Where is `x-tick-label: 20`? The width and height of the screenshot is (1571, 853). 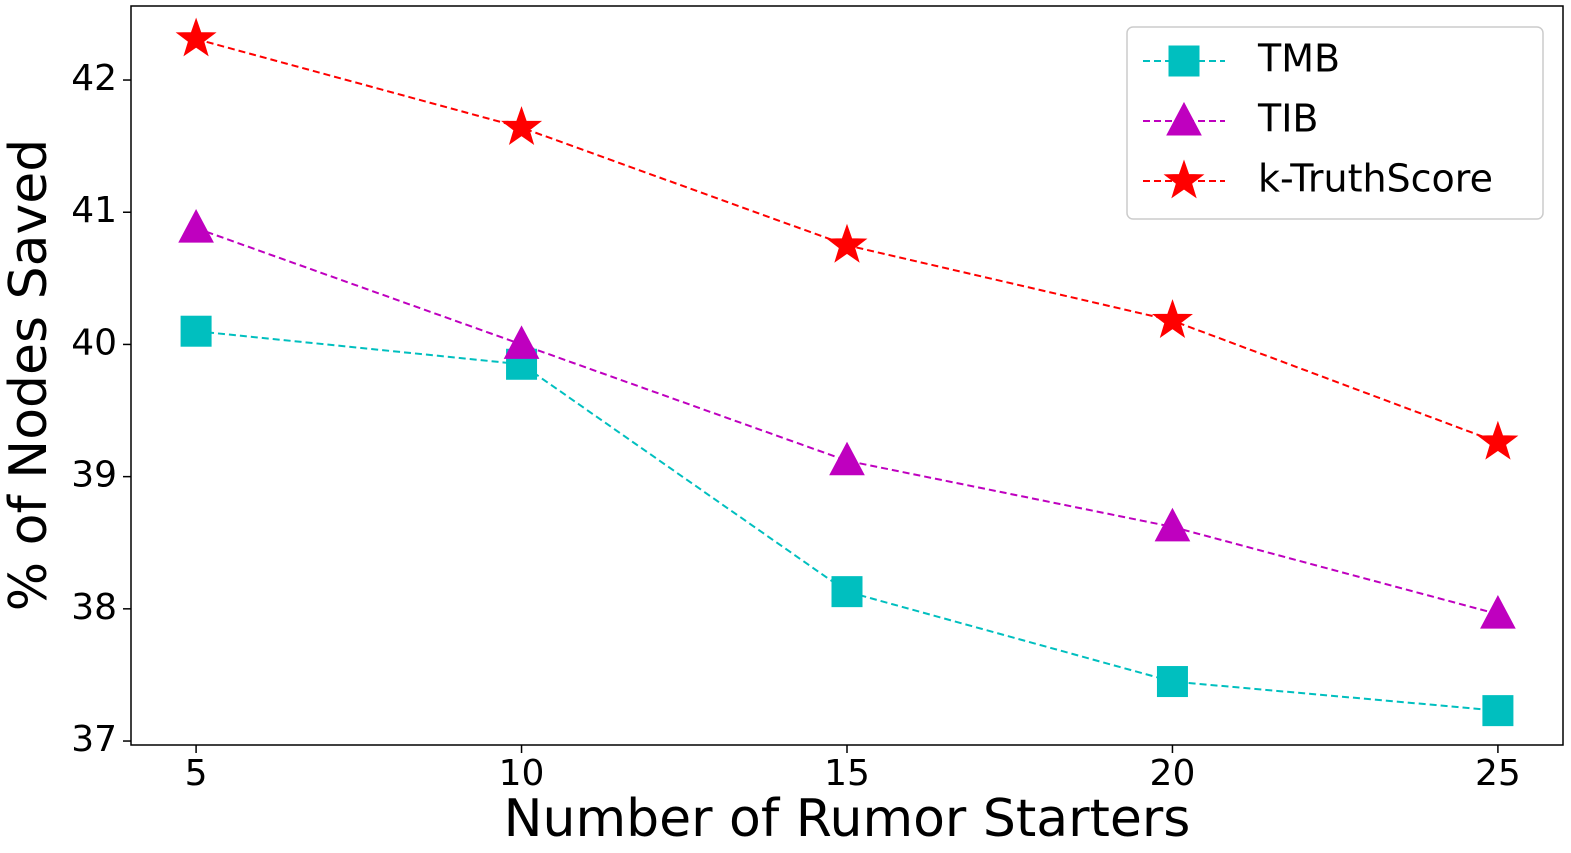
x-tick-label: 20 is located at coordinates (1173, 773).